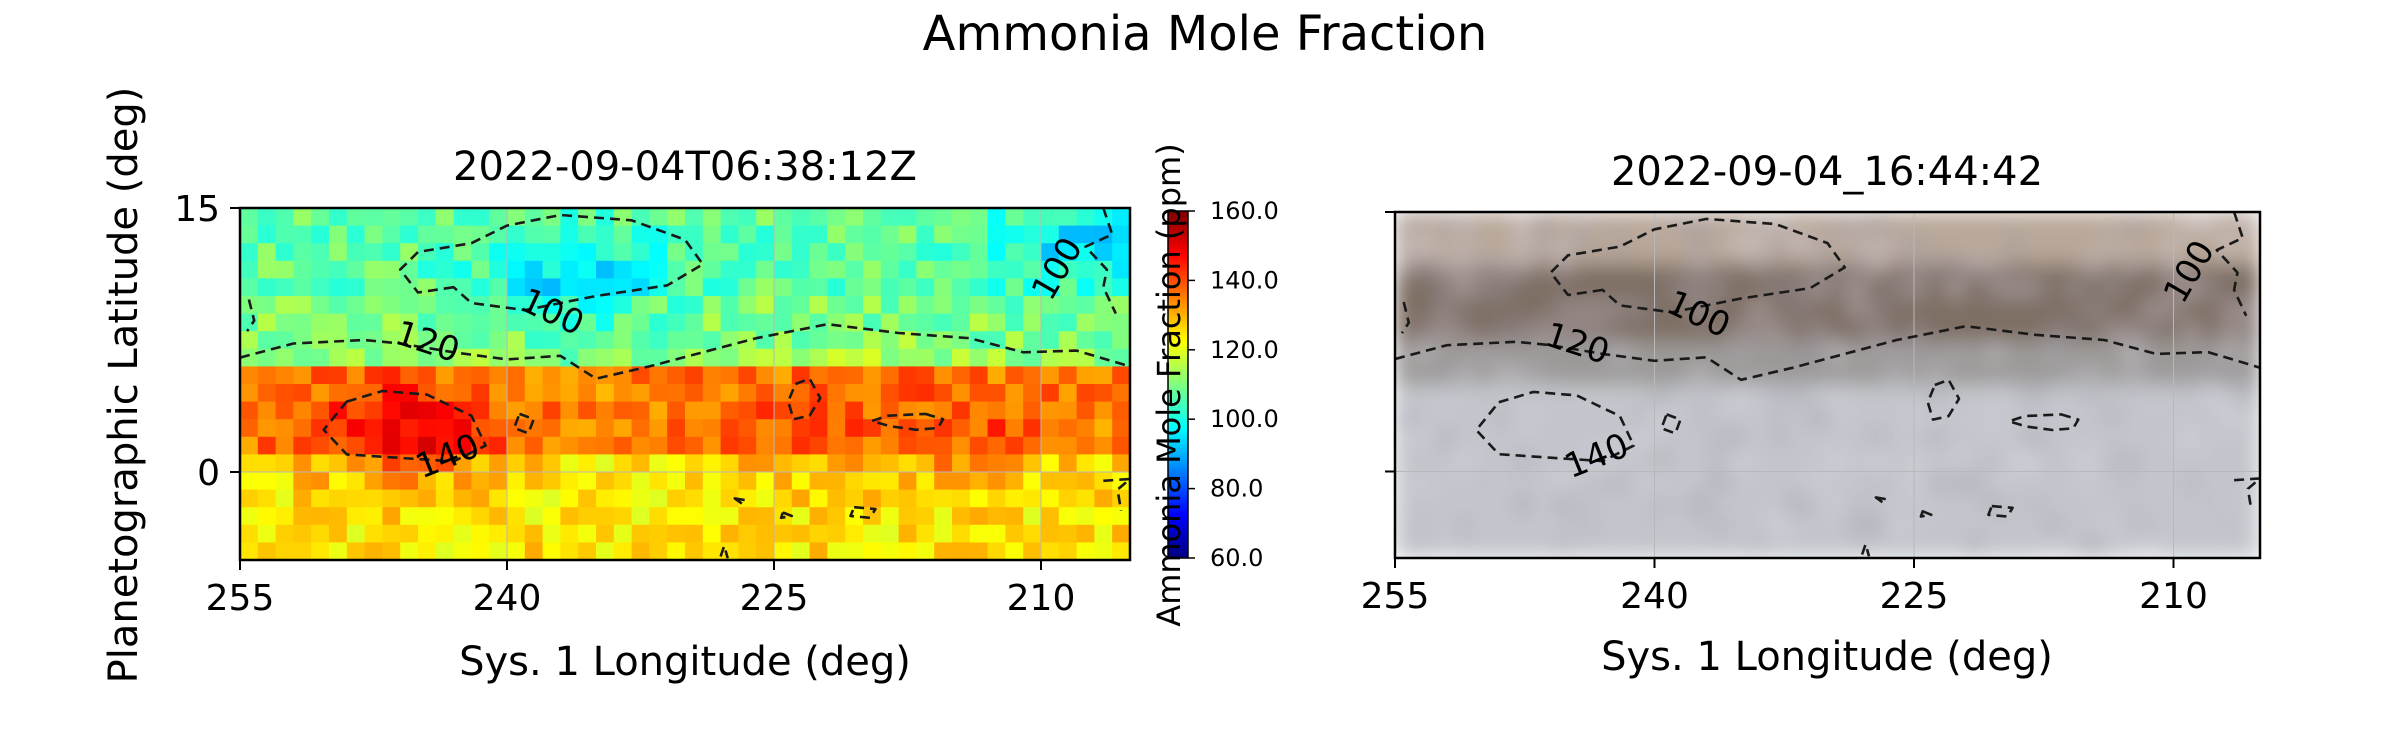 This screenshot has height=754, width=2400. What do you see at coordinates (1395, 596) in the screenshot?
I see `x-tick-label: 255` at bounding box center [1395, 596].